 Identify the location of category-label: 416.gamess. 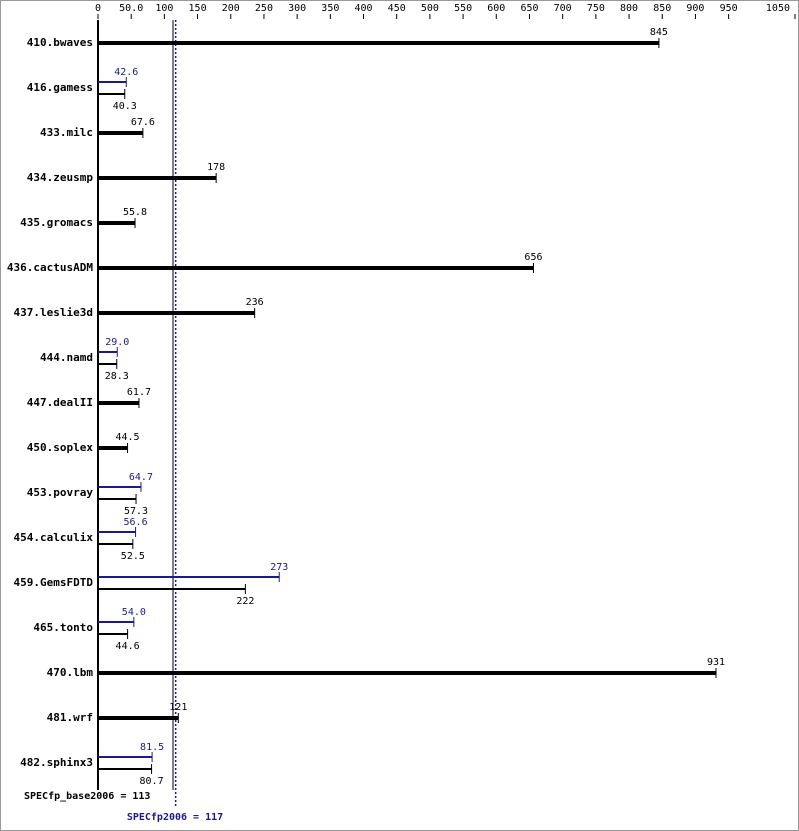
(60, 87).